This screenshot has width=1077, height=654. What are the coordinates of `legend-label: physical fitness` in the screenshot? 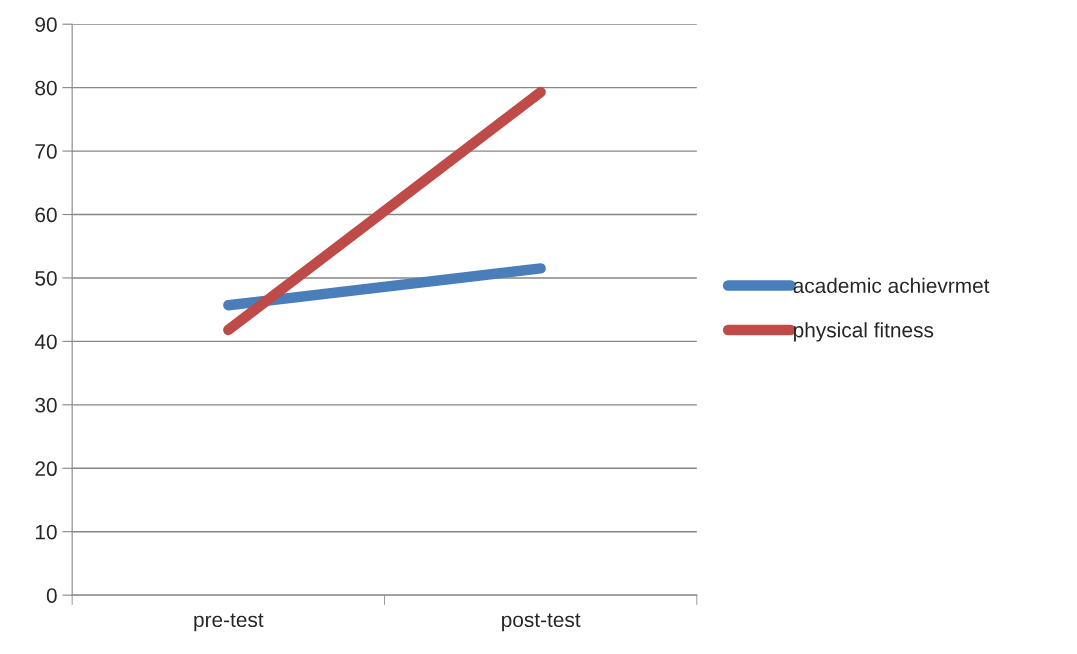 It's located at (863, 332).